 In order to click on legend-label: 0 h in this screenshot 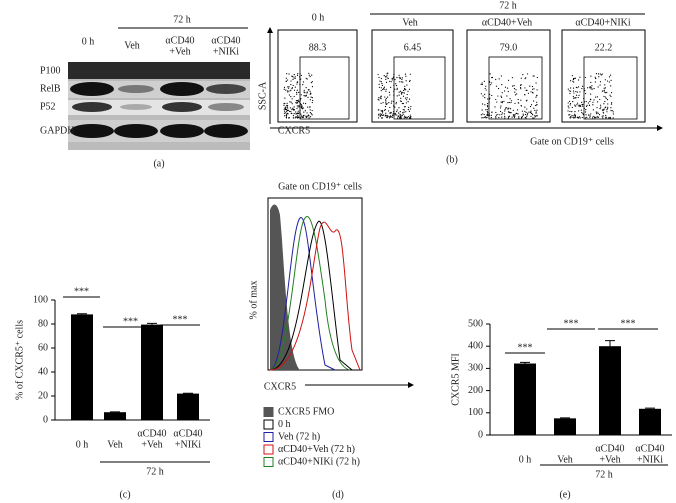, I will do `click(284, 424)`.